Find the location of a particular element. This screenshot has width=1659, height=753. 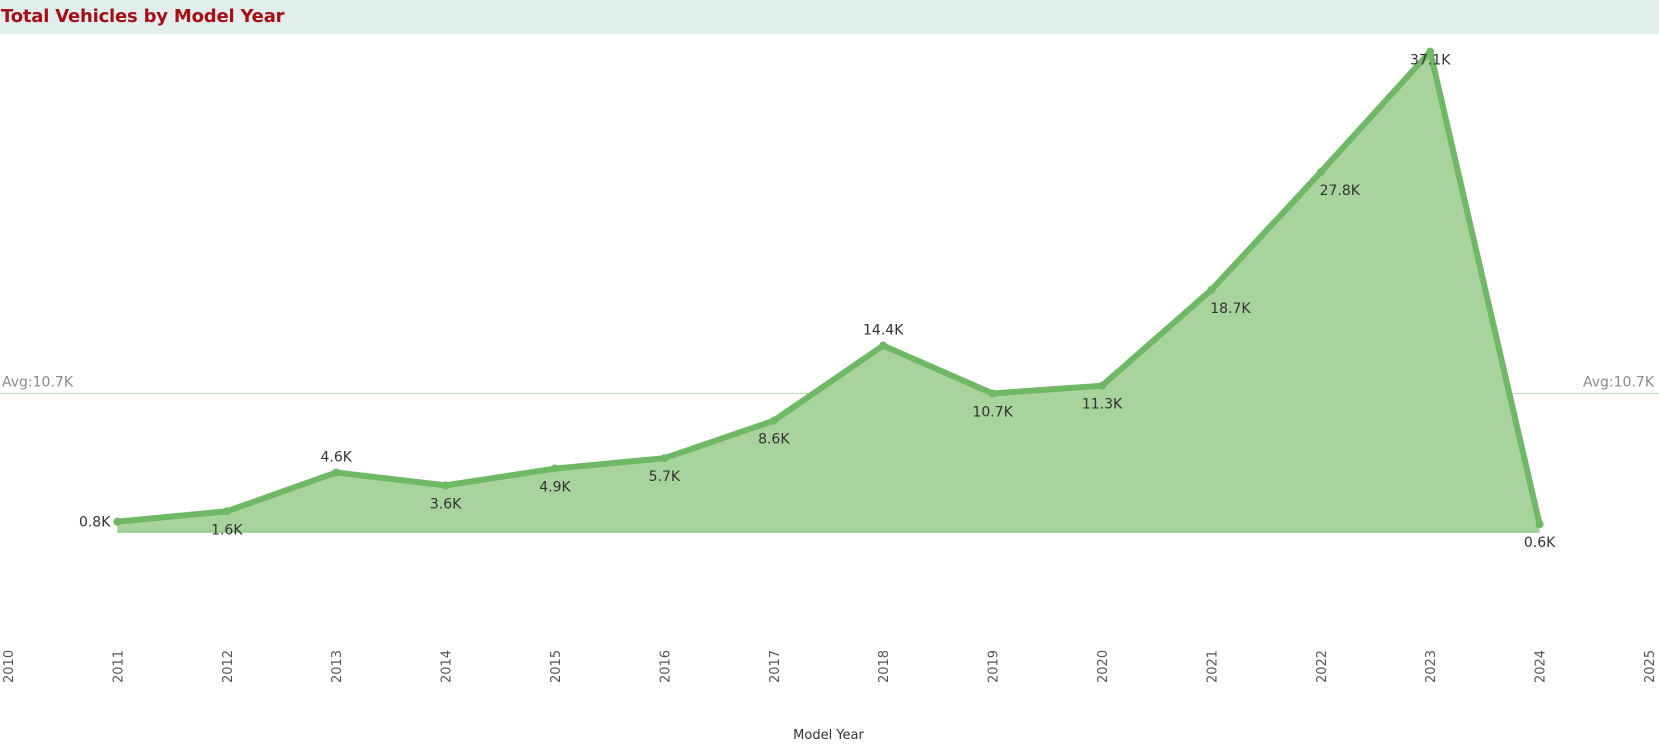

data-label-2019: 10.7K is located at coordinates (992, 412).